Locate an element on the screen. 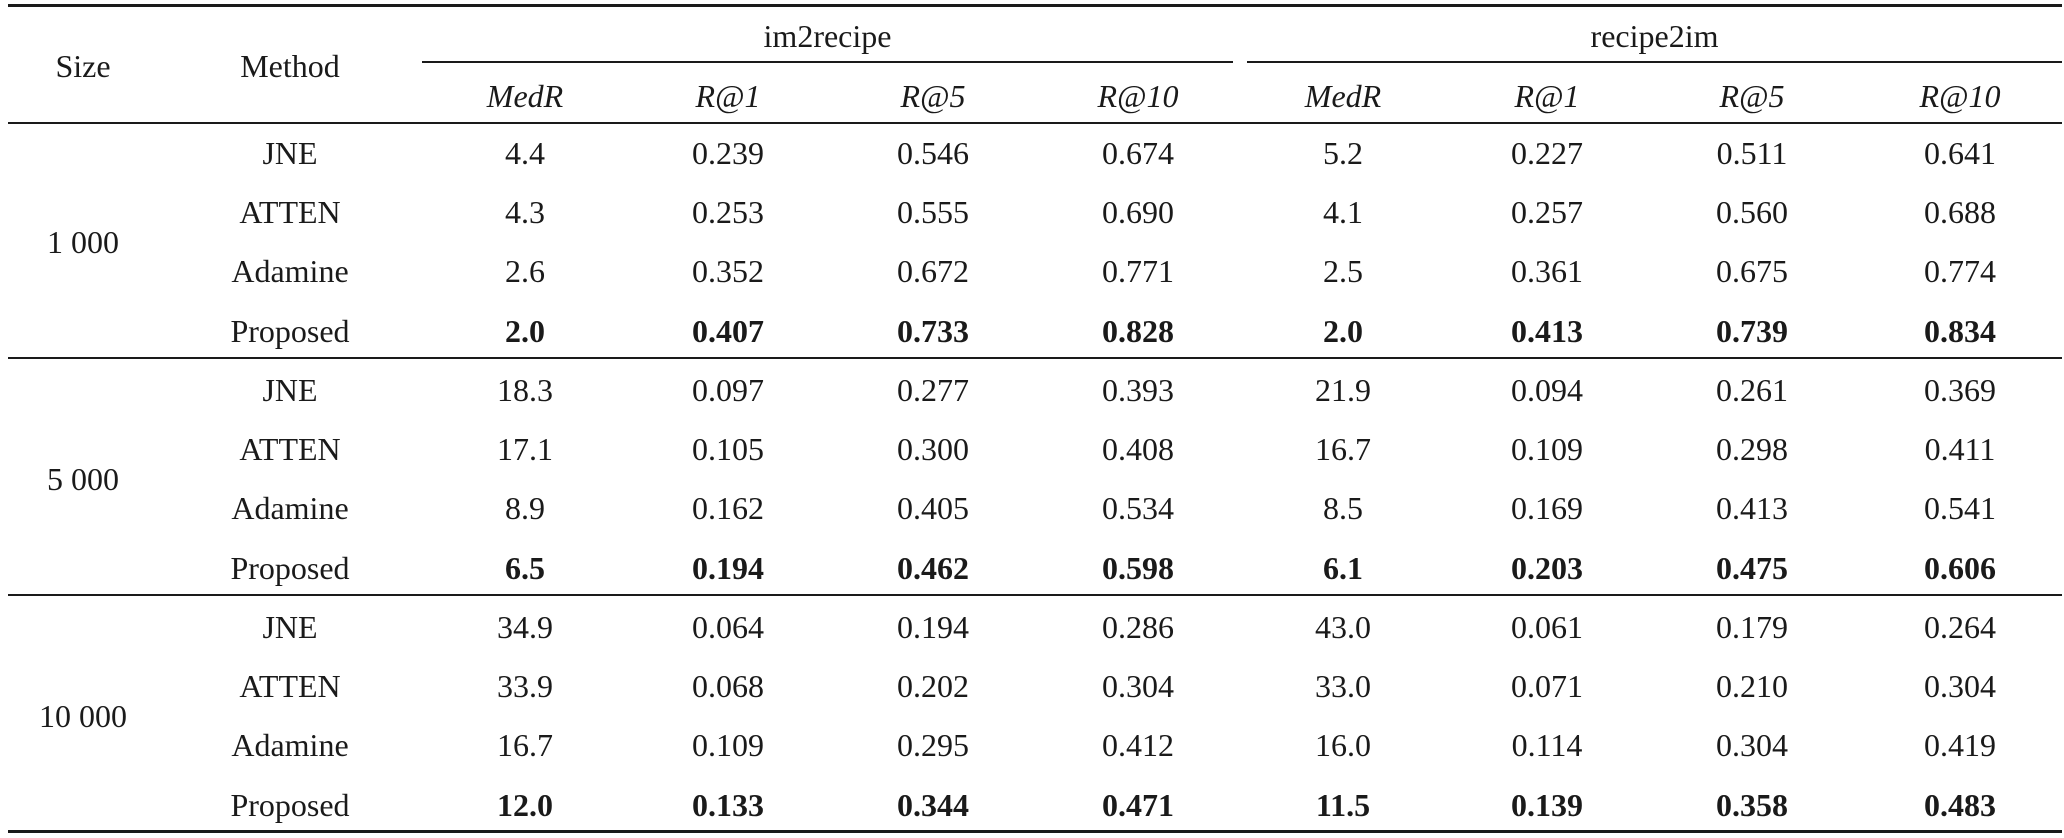  value-cell: 11.5 is located at coordinates (1343, 805).